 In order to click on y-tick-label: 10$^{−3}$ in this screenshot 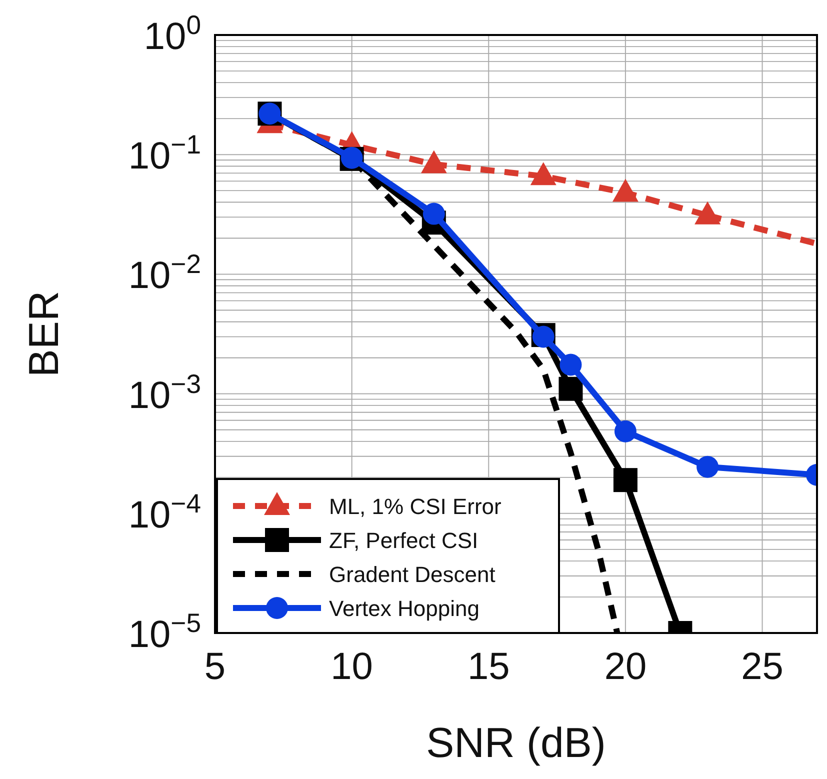, I will do `click(164, 392)`.